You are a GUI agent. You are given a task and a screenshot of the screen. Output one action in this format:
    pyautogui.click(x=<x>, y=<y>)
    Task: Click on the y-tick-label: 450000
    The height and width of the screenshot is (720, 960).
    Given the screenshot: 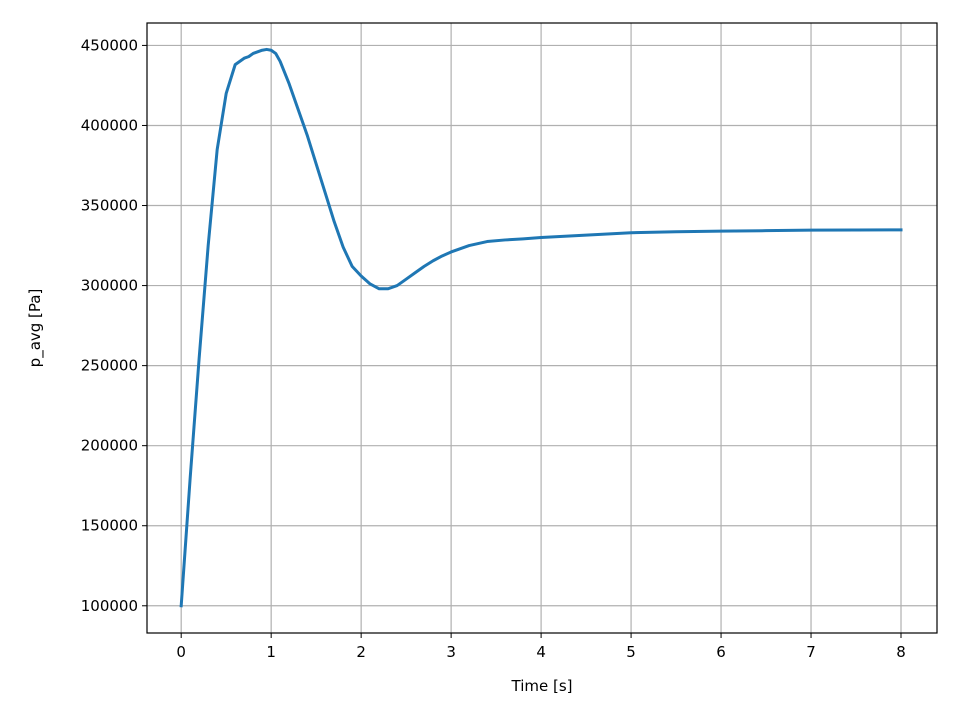 What is the action you would take?
    pyautogui.click(x=109, y=45)
    